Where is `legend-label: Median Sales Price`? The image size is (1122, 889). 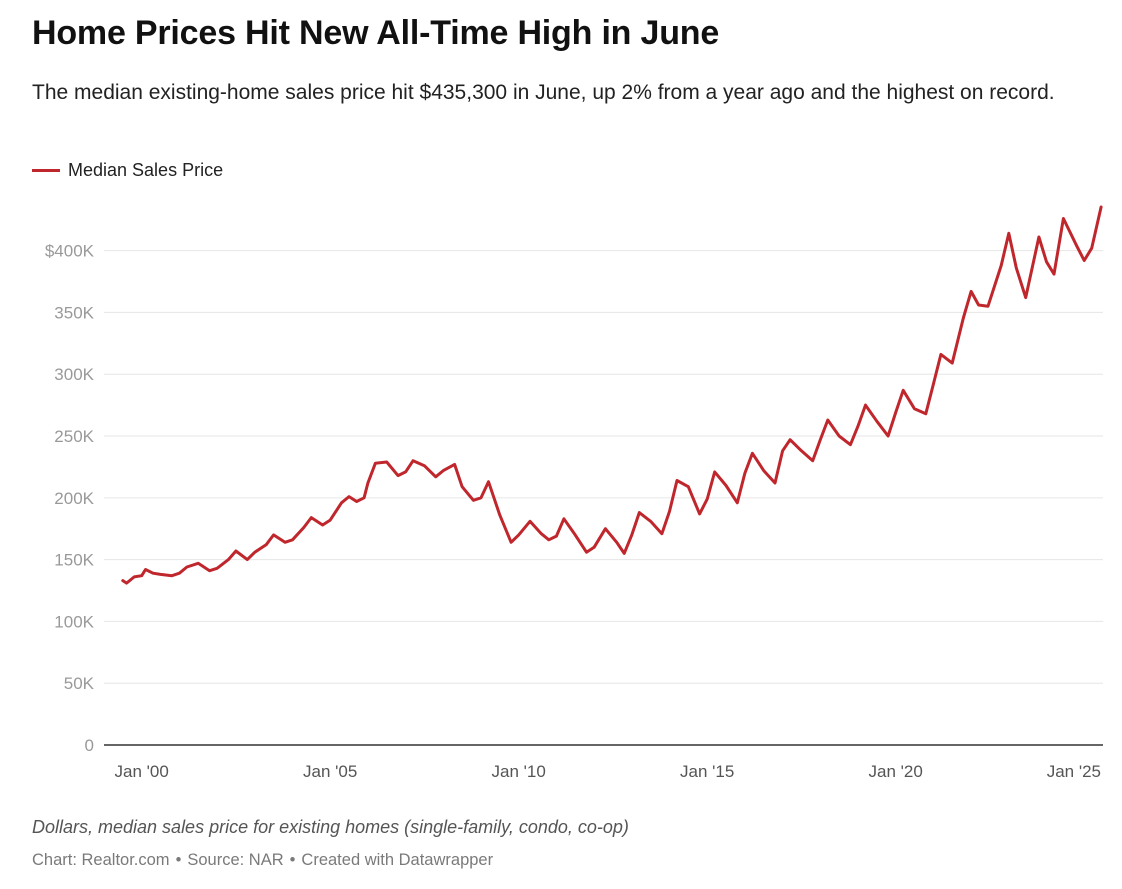 legend-label: Median Sales Price is located at coordinates (146, 170).